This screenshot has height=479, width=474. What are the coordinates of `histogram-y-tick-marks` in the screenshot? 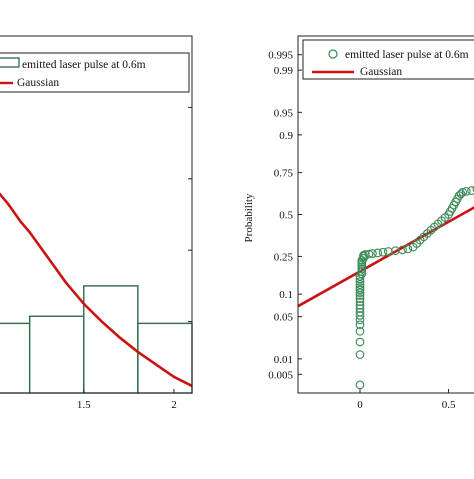 It's located at (190, 214).